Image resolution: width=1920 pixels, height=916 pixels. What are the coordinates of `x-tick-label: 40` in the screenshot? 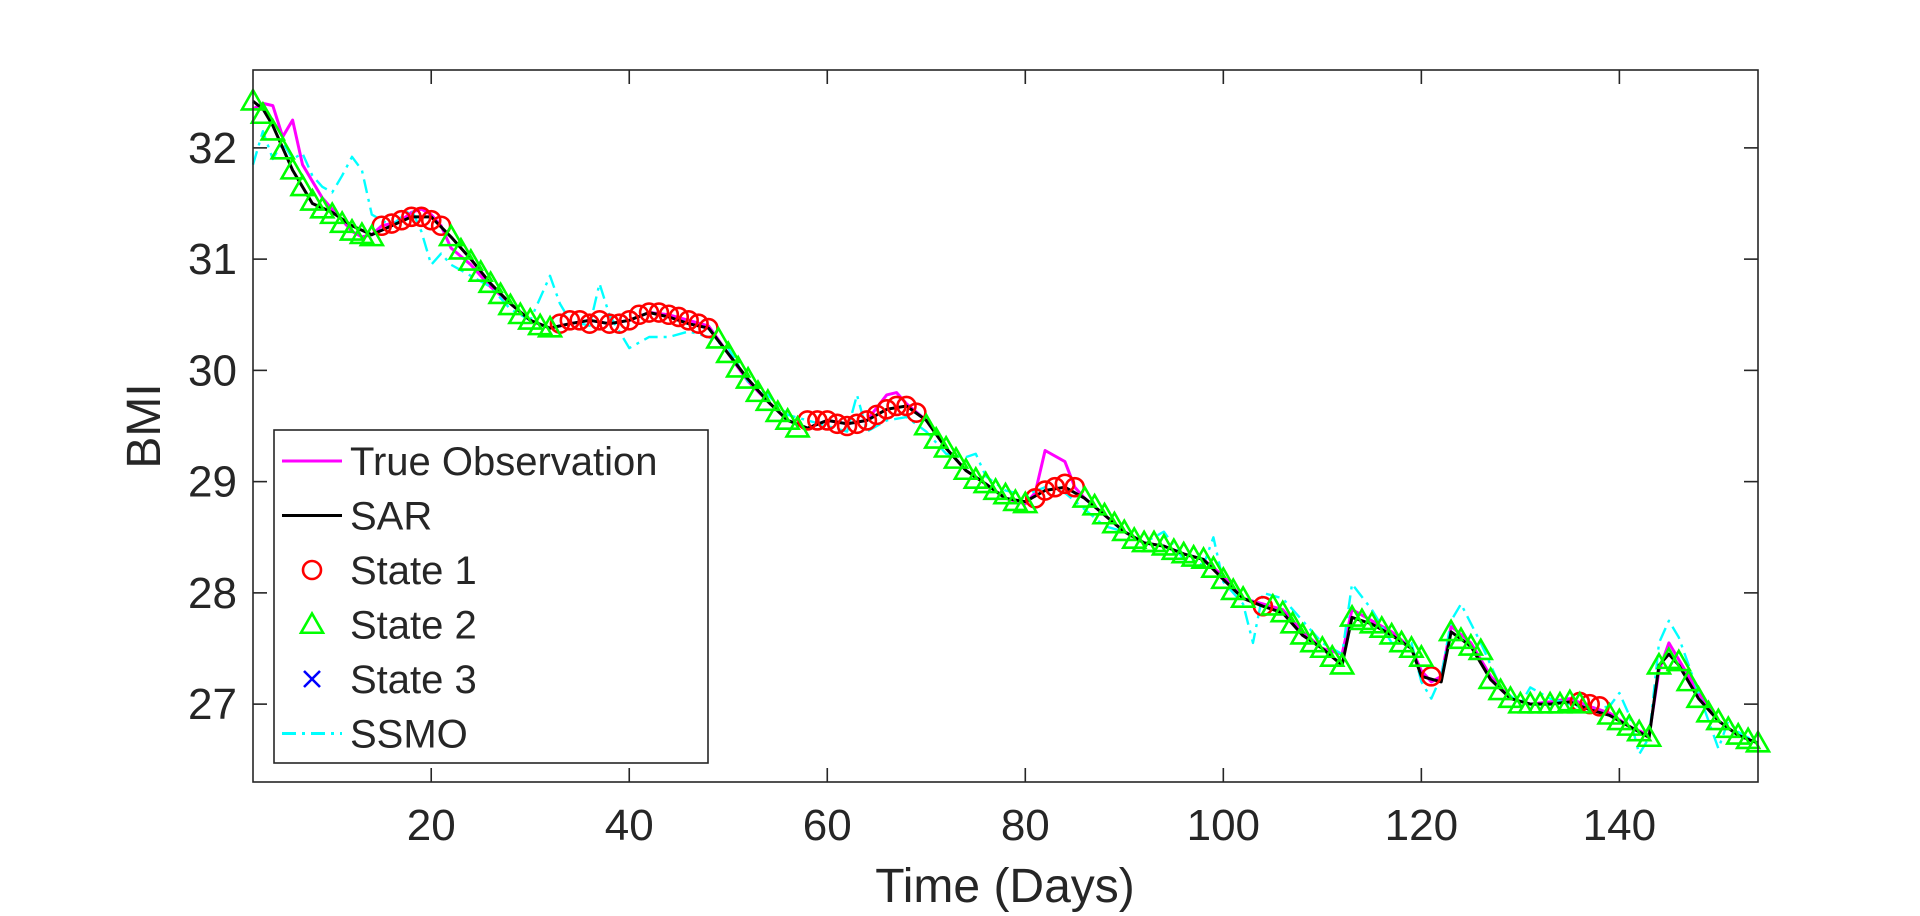 It's located at (629, 825).